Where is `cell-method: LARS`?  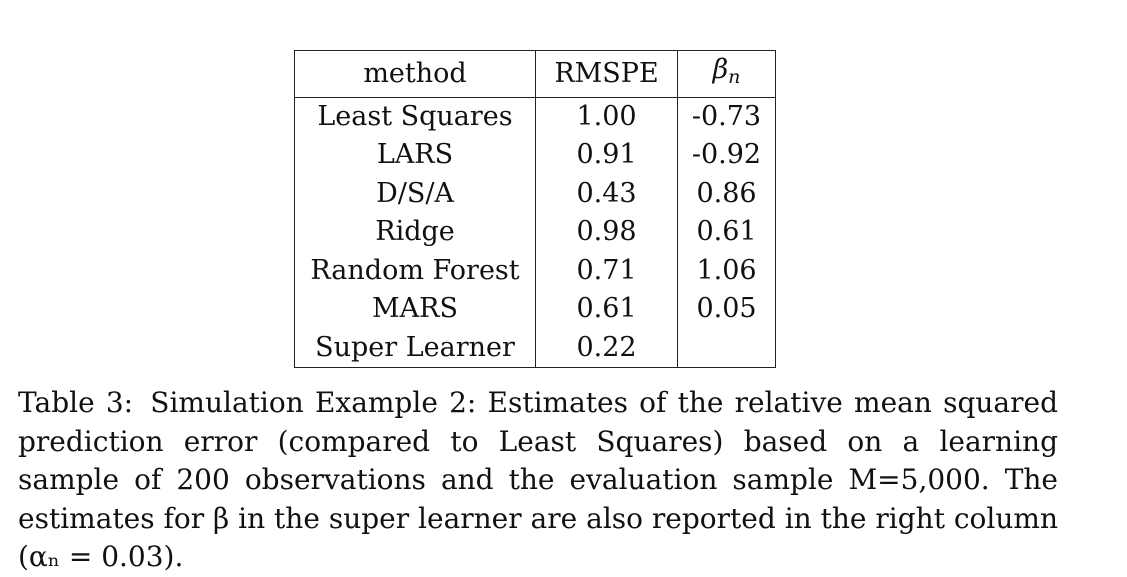
cell-method: LARS is located at coordinates (415, 155).